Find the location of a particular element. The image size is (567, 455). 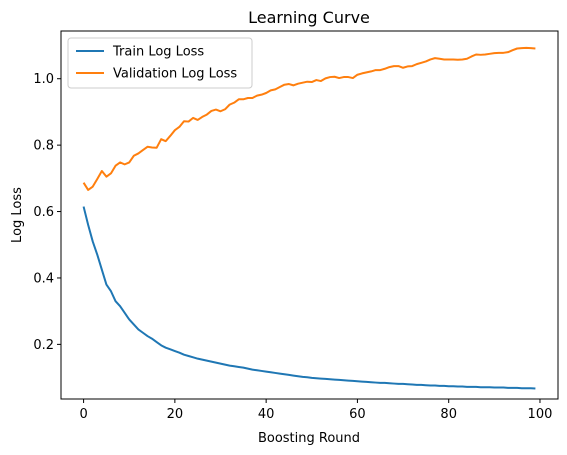

y-tick-label: 1.0 is located at coordinates (43, 79).